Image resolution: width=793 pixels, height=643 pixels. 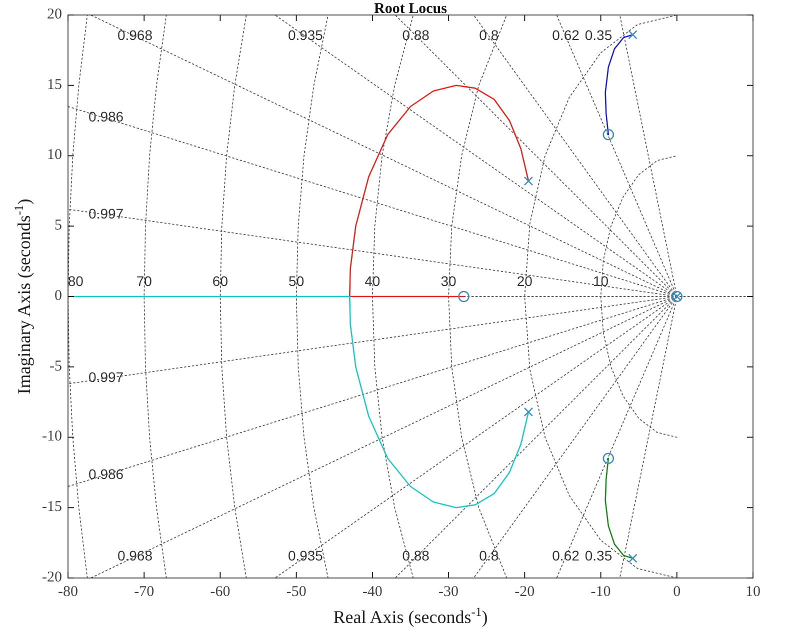 I want to click on y-tick-label: 15, so click(x=54, y=84).